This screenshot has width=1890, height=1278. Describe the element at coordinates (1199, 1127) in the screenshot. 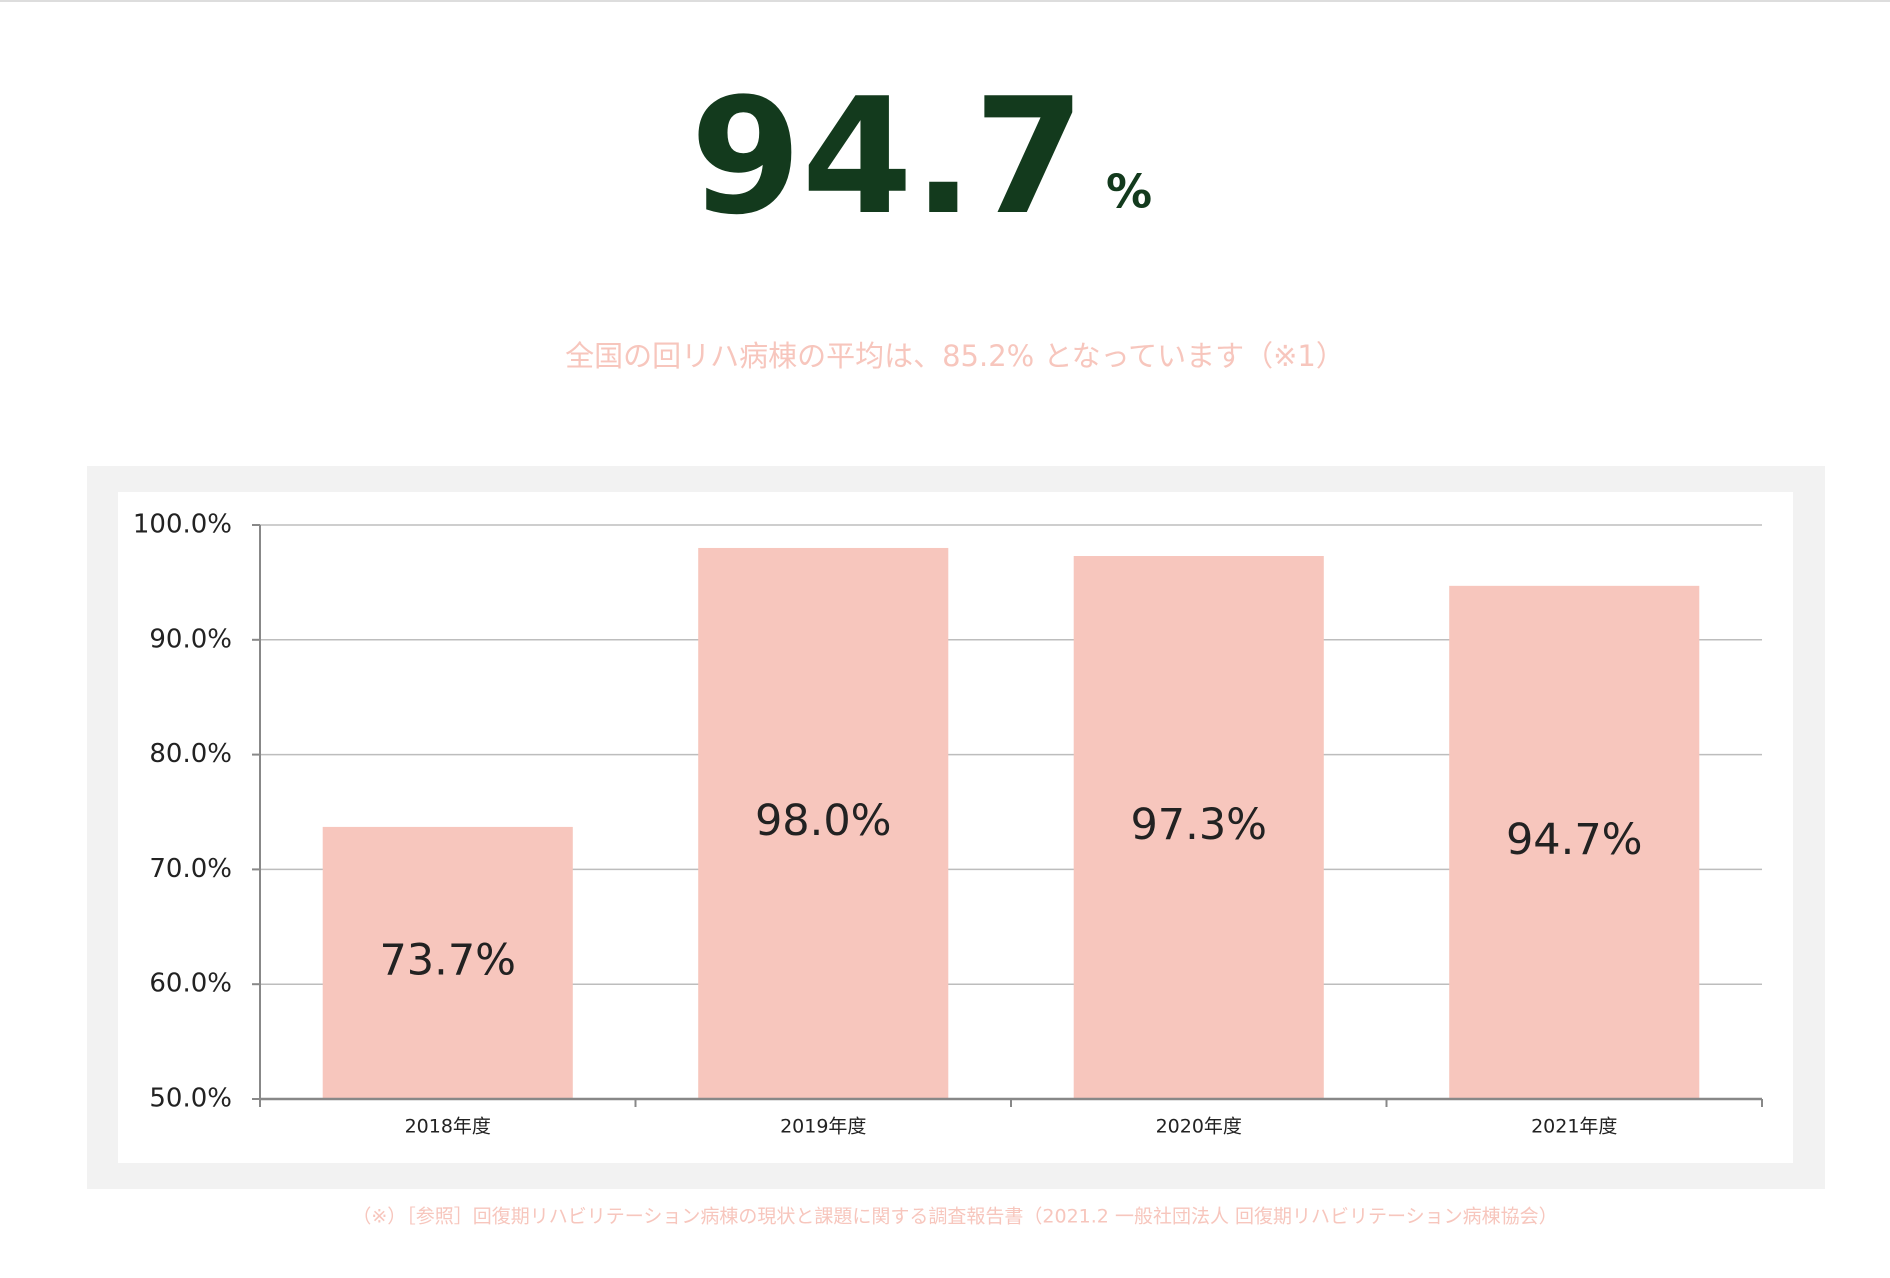

I see `x-tick-label: 2020年度` at that location.